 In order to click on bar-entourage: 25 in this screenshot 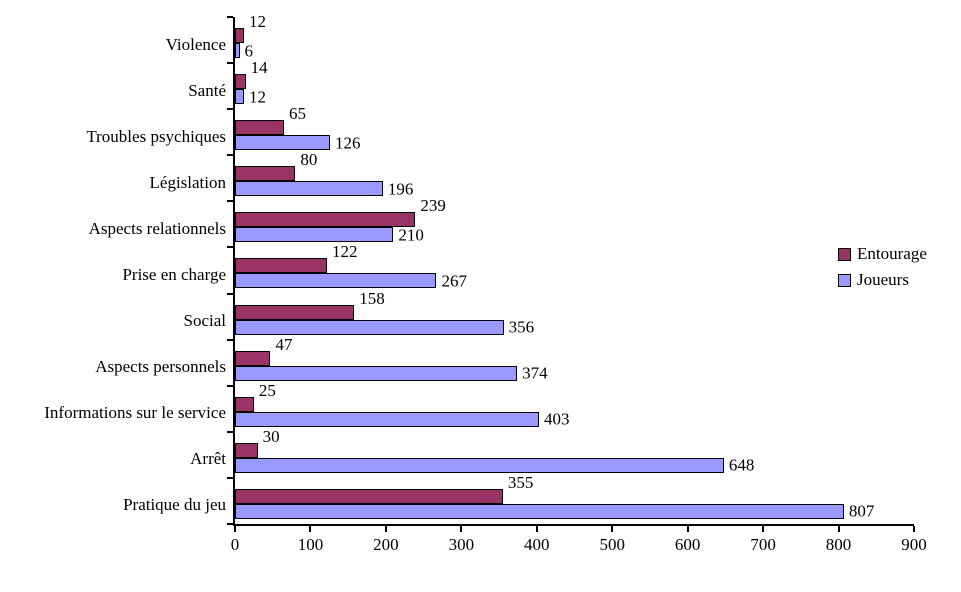, I will do `click(255, 397)`.